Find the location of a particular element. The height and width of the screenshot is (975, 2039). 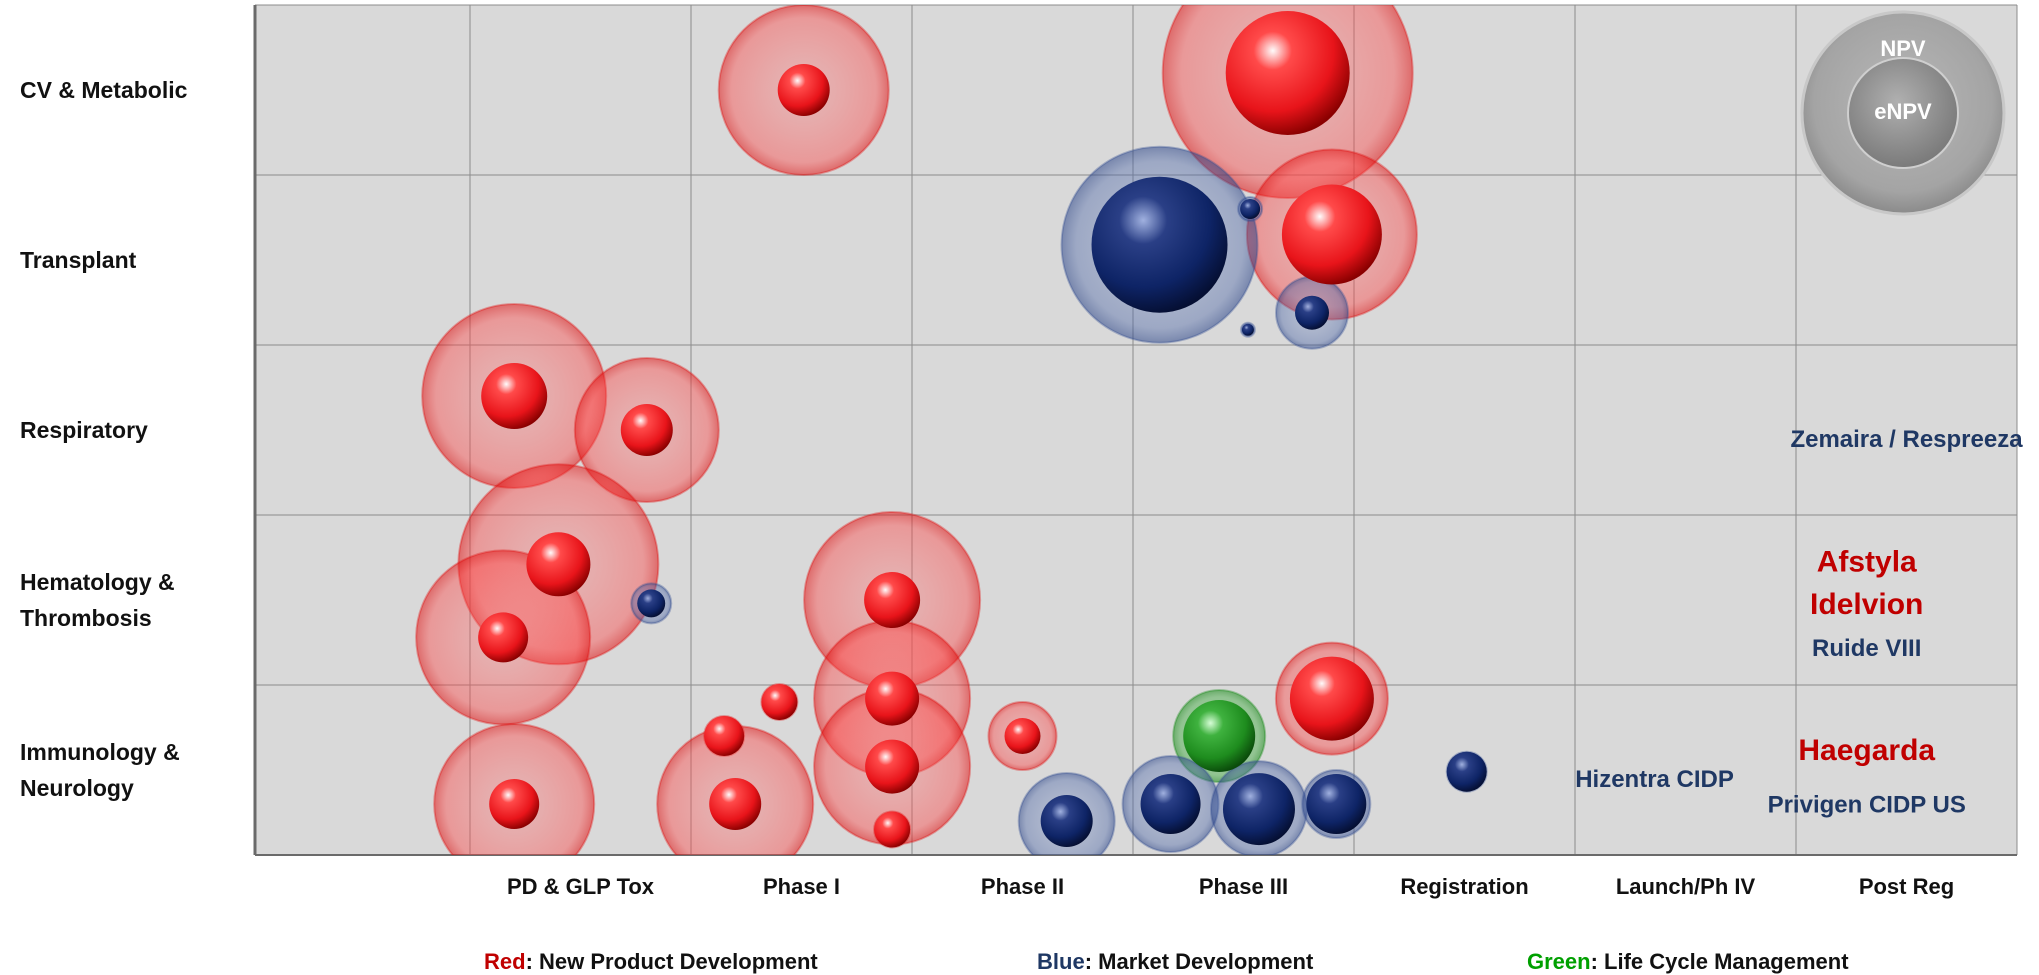

column-label: PD & GLP Tox is located at coordinates (581, 886).